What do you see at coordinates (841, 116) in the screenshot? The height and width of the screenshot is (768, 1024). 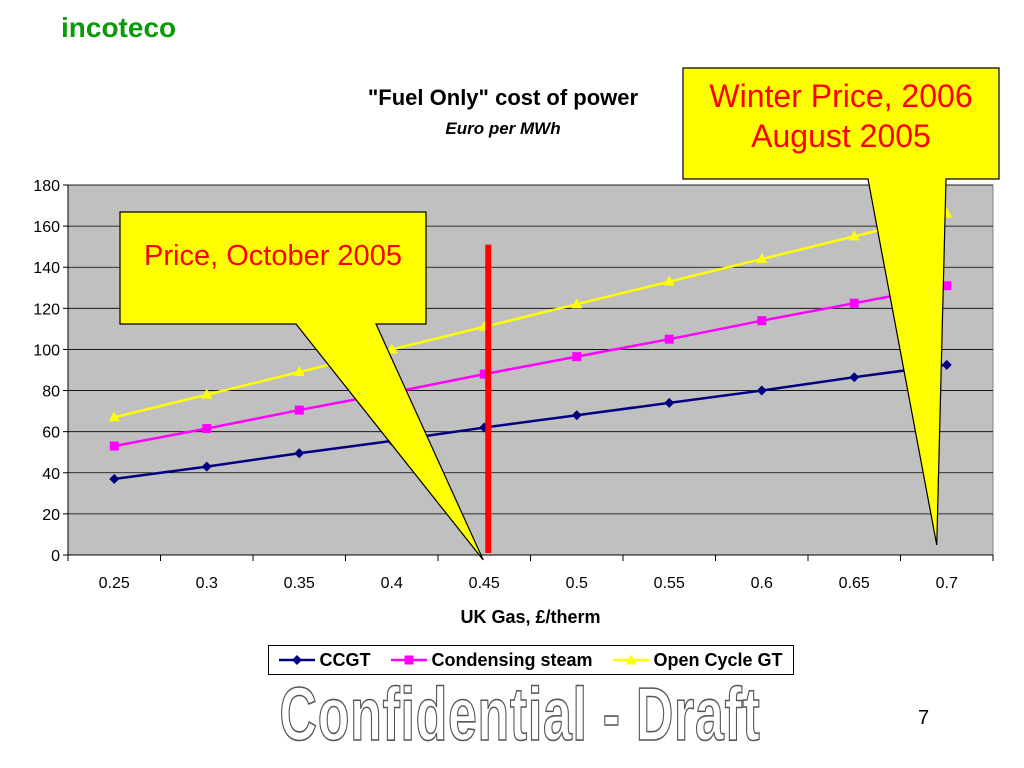 I see `callout-winter-text: Winter Price, 2006 August 2005` at bounding box center [841, 116].